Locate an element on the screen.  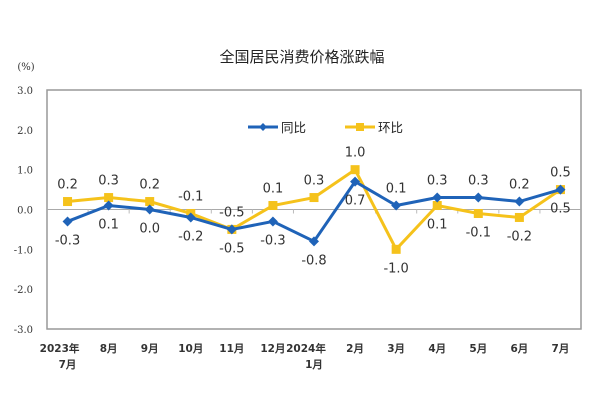
y-tick-label: 3.0 is located at coordinates (25, 91).